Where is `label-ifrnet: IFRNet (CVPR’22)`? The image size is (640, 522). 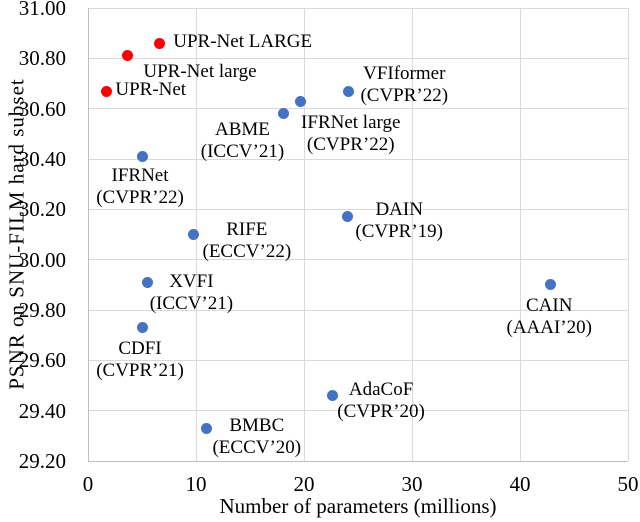 label-ifrnet: IFRNet (CVPR’22) is located at coordinates (140, 187).